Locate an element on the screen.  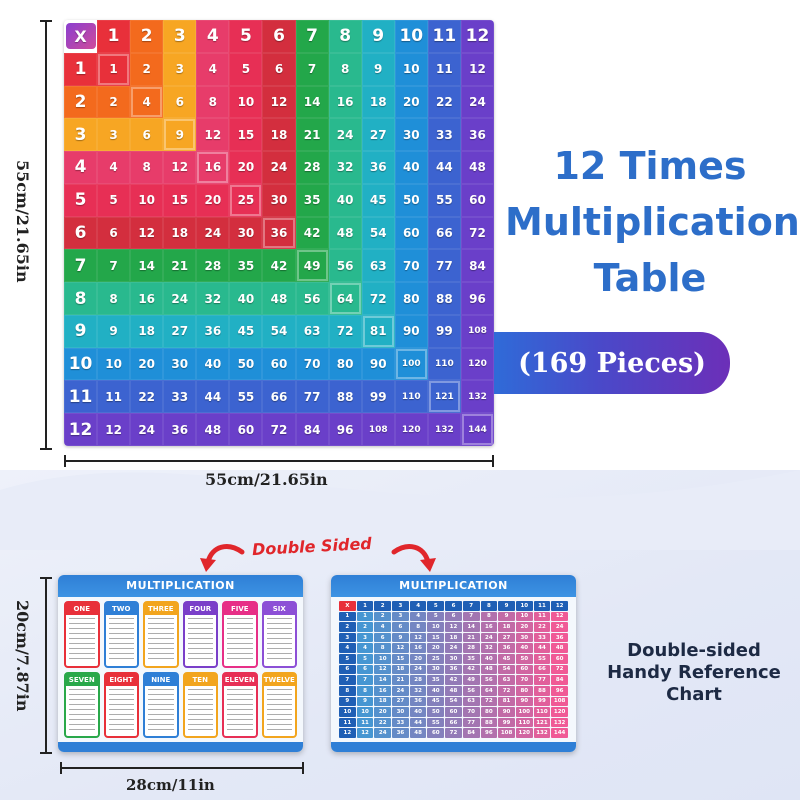
mini-header: 8 is located at coordinates (489, 606).